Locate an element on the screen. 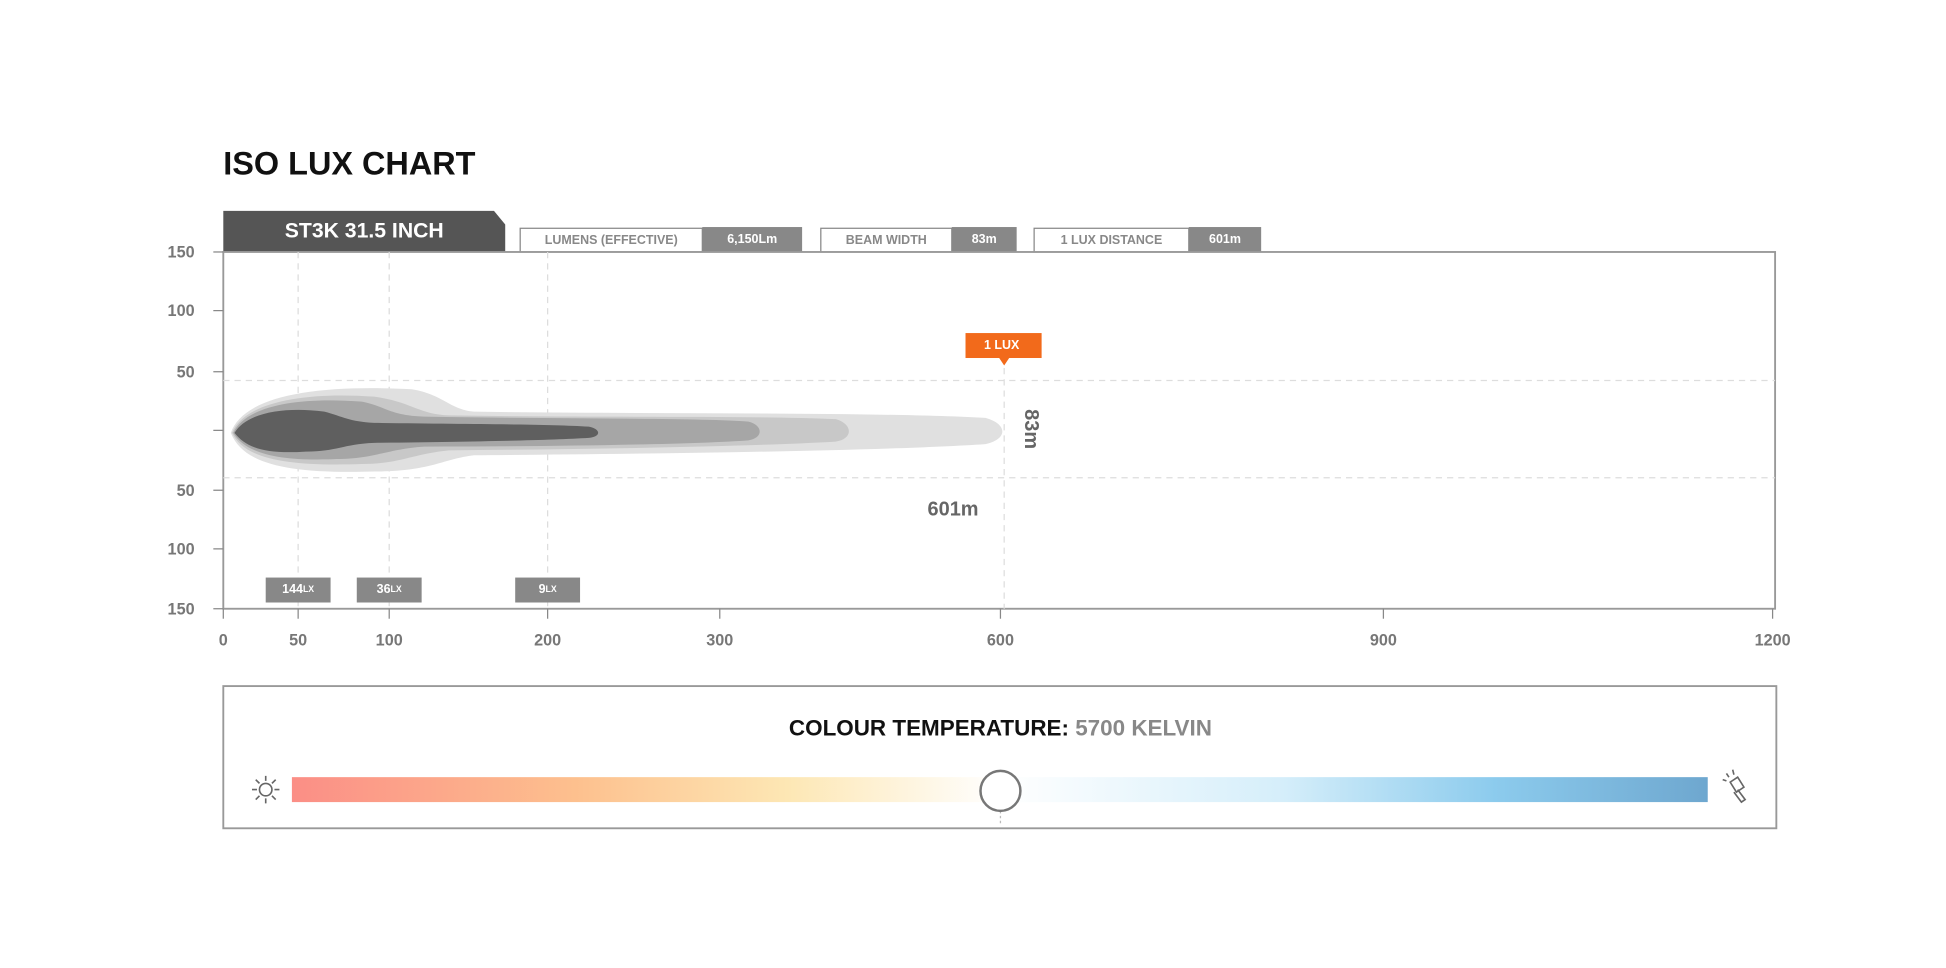  zone-label: 144LX is located at coordinates (298, 589).